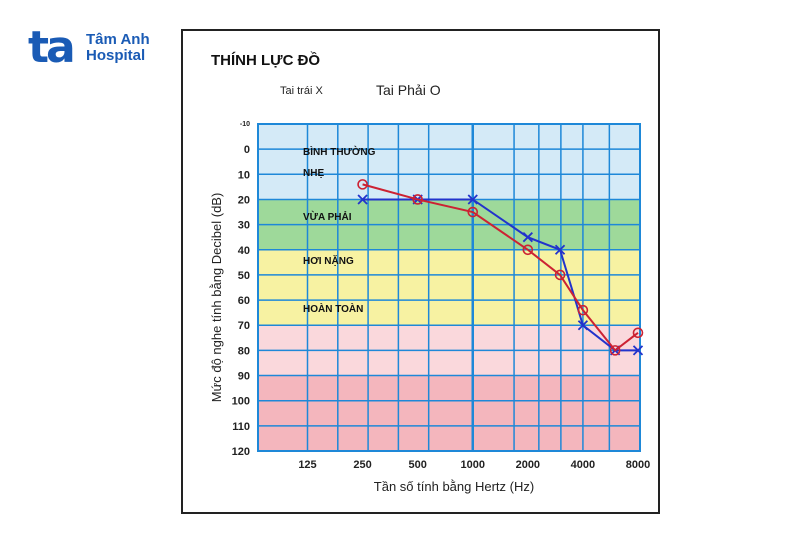 This screenshot has height=534, width=800. I want to click on band-label-3: HƠI NẶNG, so click(328, 260).